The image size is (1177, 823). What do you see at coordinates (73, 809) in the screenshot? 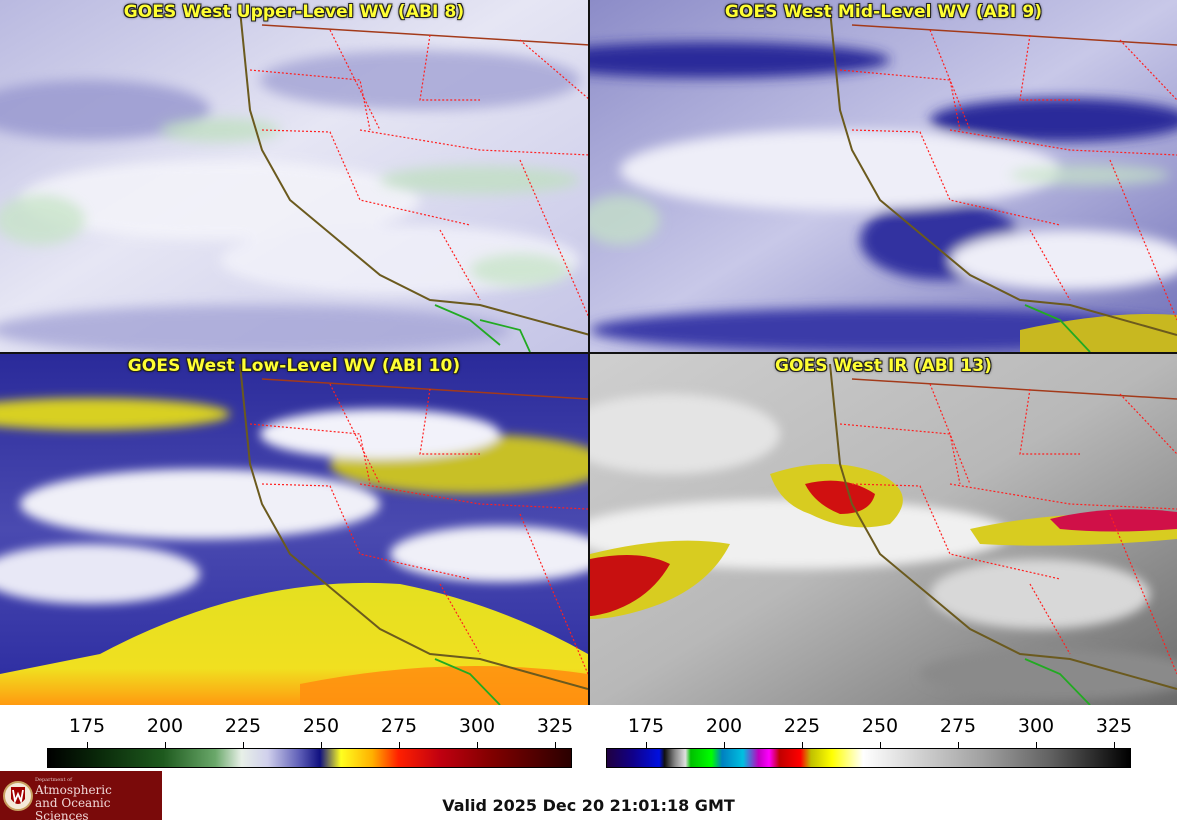
I see `logo-line2: and Oceanic Sciences` at bounding box center [73, 809].